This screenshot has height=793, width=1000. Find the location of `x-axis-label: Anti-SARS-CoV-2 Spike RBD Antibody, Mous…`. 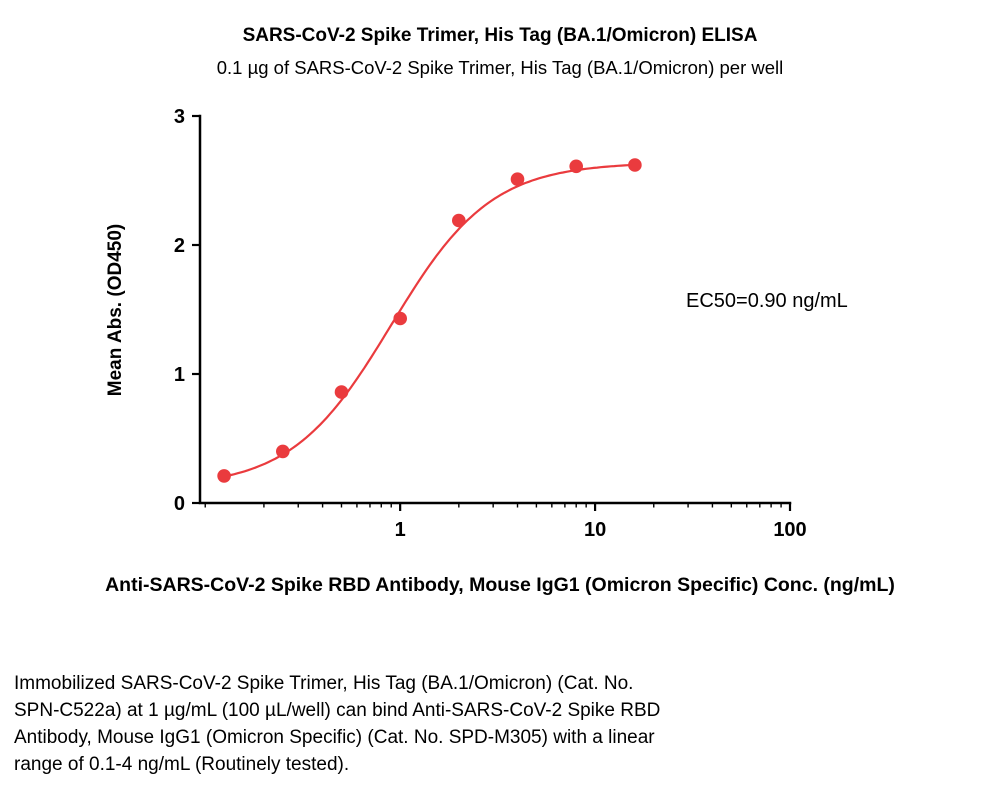

x-axis-label: Anti-SARS-CoV-2 Spike RBD Antibody, Mous… is located at coordinates (500, 585).